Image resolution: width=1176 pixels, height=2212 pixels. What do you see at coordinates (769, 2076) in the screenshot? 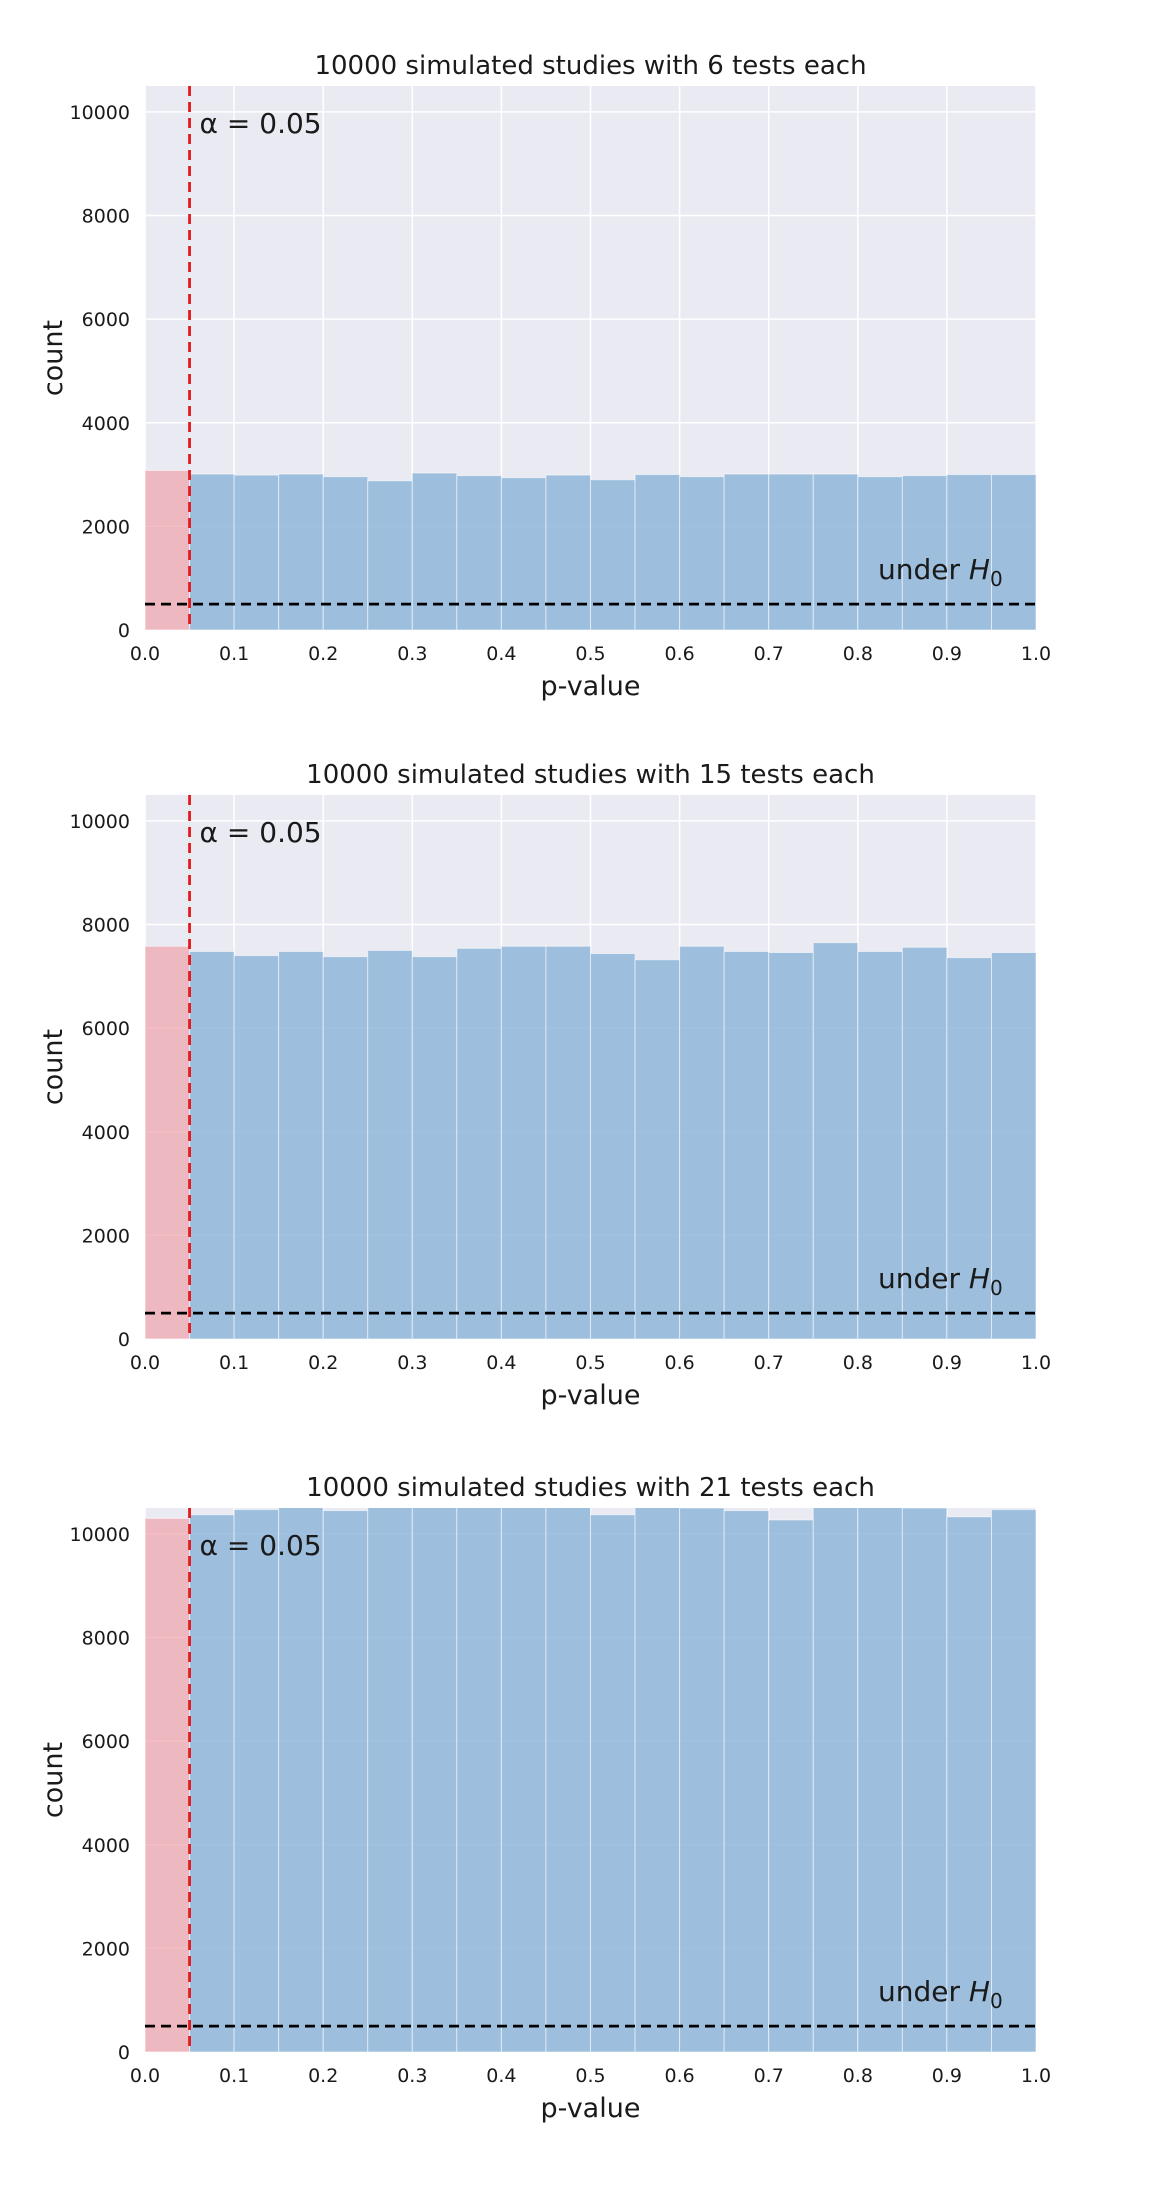
I see `x-tick-label: 0.7` at bounding box center [769, 2076].